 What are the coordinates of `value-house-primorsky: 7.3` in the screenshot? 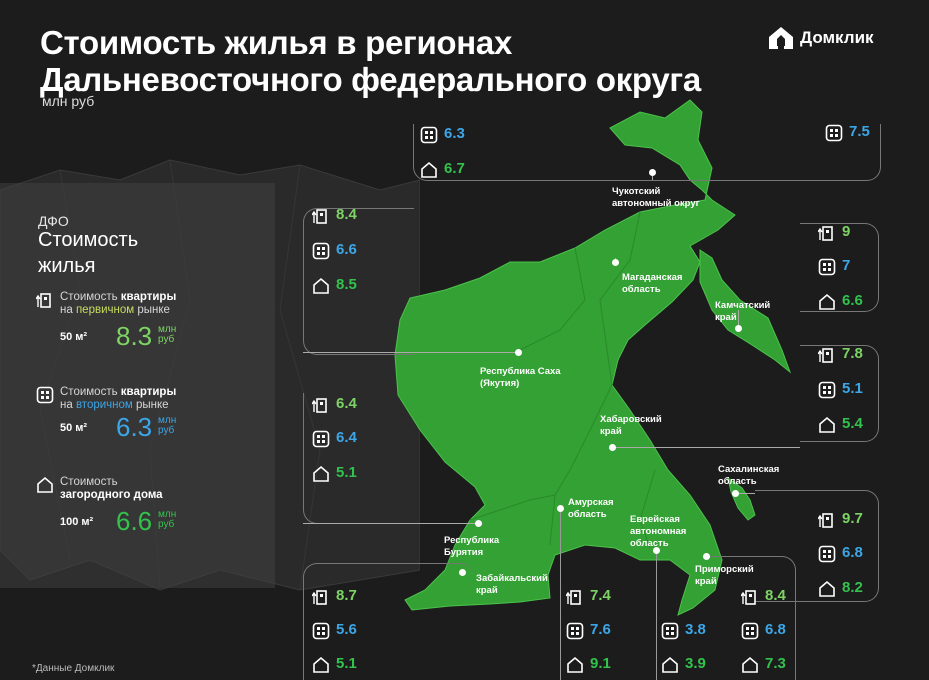 It's located at (771, 664).